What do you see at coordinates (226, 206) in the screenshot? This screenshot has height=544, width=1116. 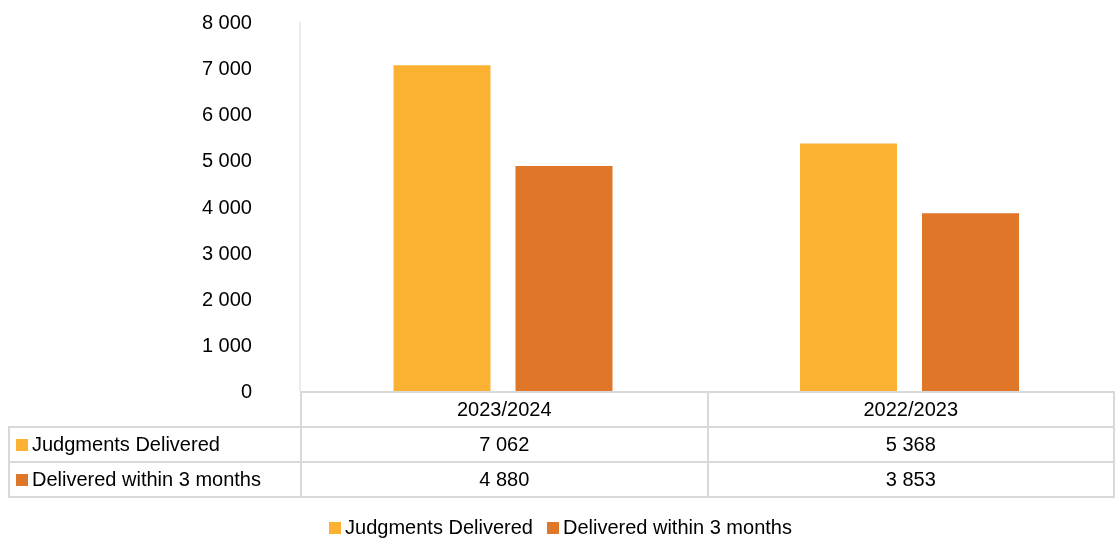 I see `y-tick-label: 4 000` at bounding box center [226, 206].